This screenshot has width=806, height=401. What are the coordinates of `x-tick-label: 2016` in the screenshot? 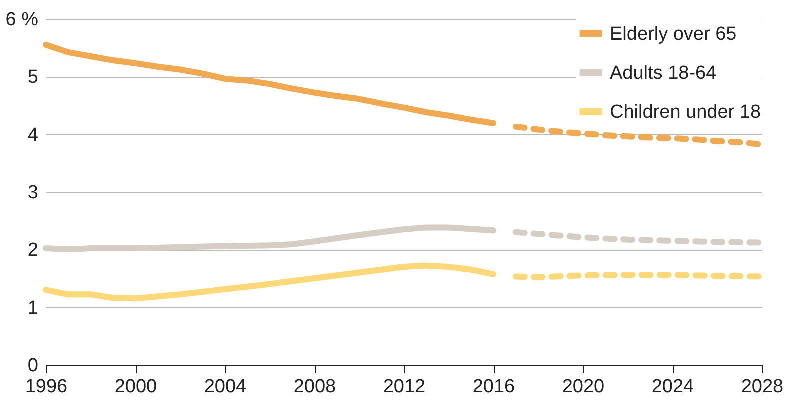 It's located at (494, 387).